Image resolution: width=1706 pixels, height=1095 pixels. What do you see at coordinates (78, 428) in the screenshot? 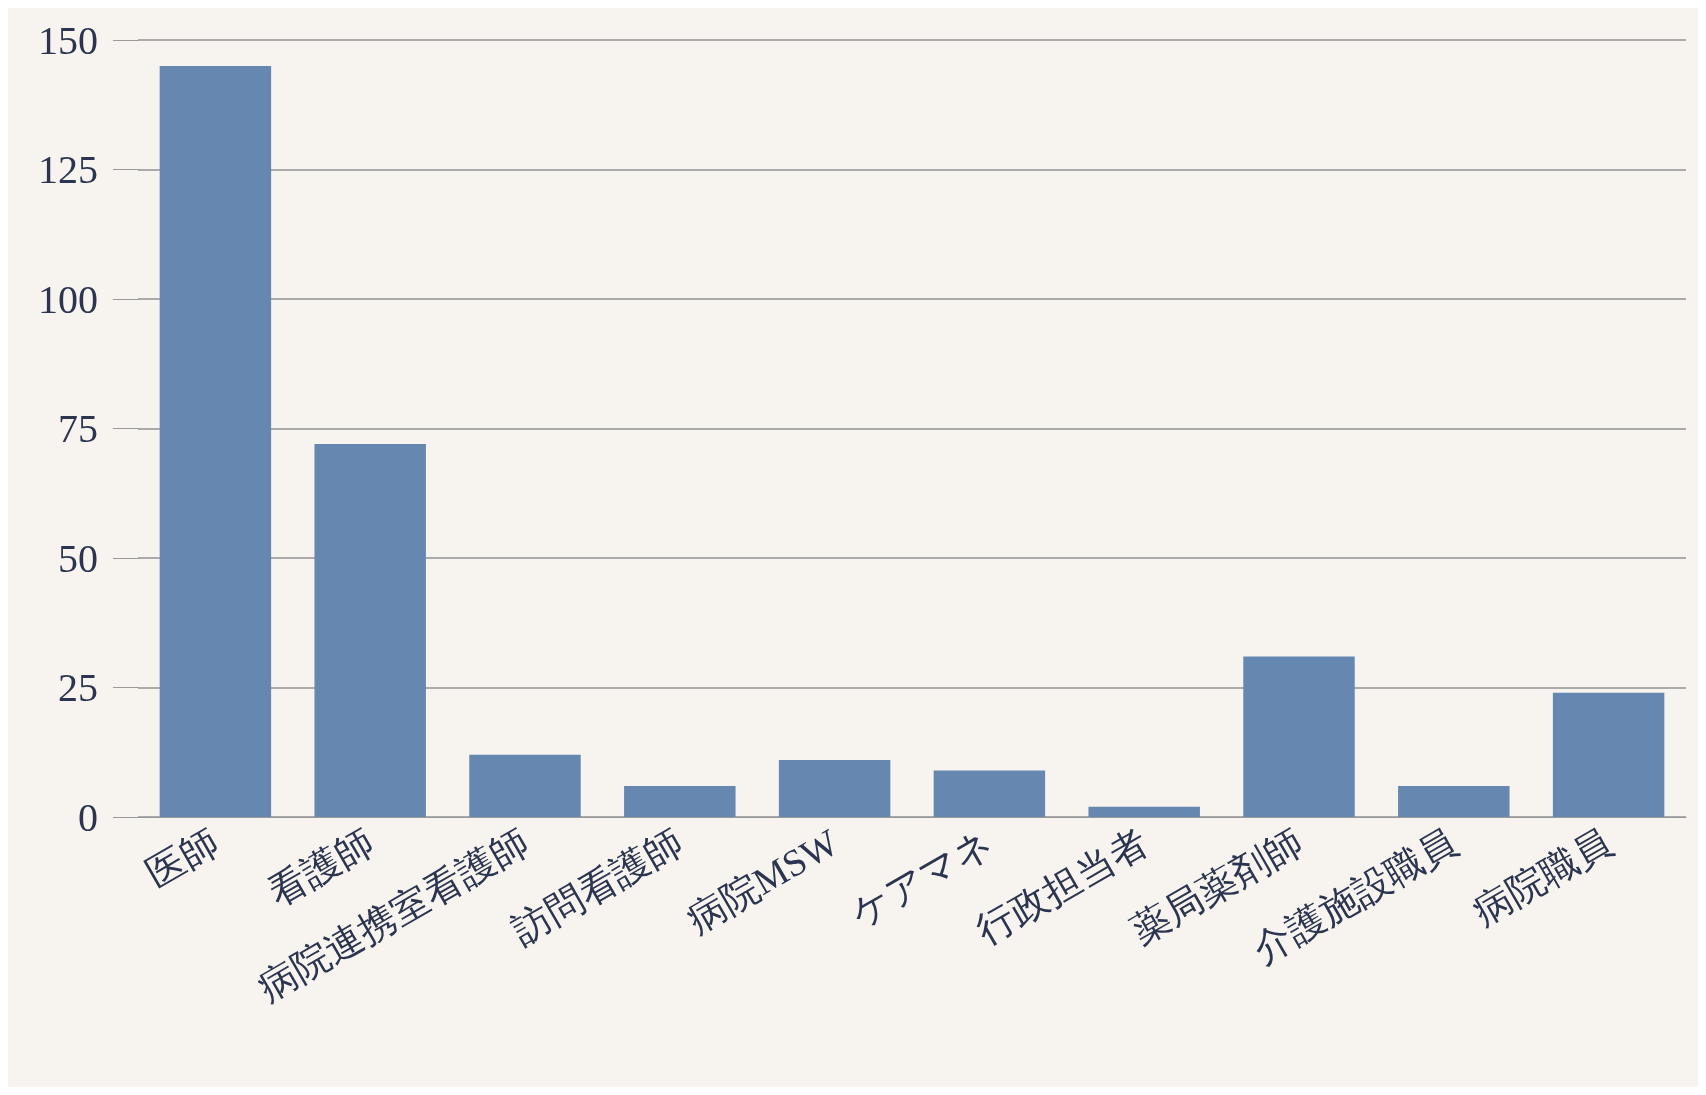
I see `y-tick-label: 75` at bounding box center [78, 428].